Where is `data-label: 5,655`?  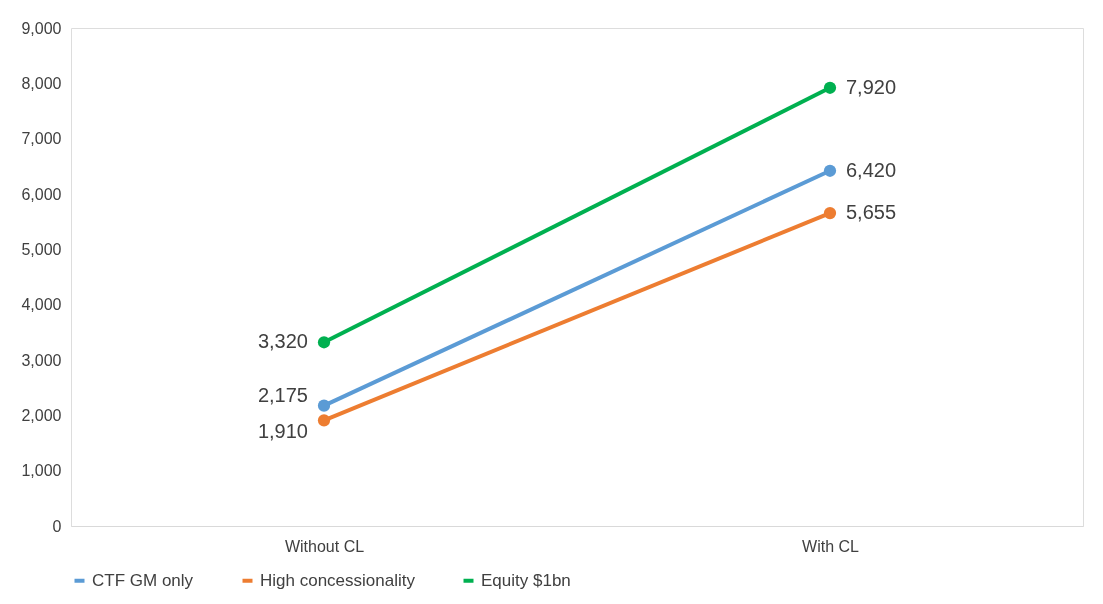 data-label: 5,655 is located at coordinates (871, 212).